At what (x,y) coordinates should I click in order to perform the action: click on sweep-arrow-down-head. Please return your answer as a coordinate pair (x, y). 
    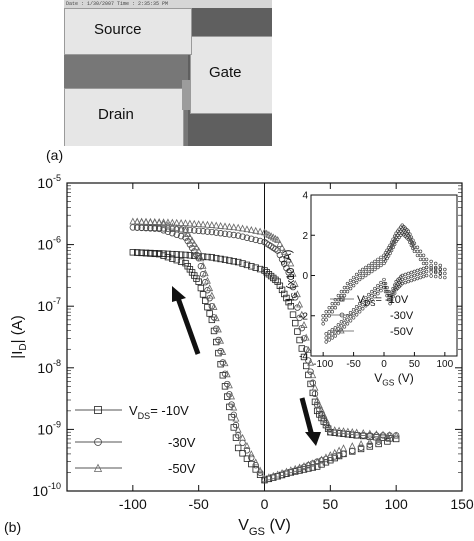
    Looking at the image, I should click on (313, 439).